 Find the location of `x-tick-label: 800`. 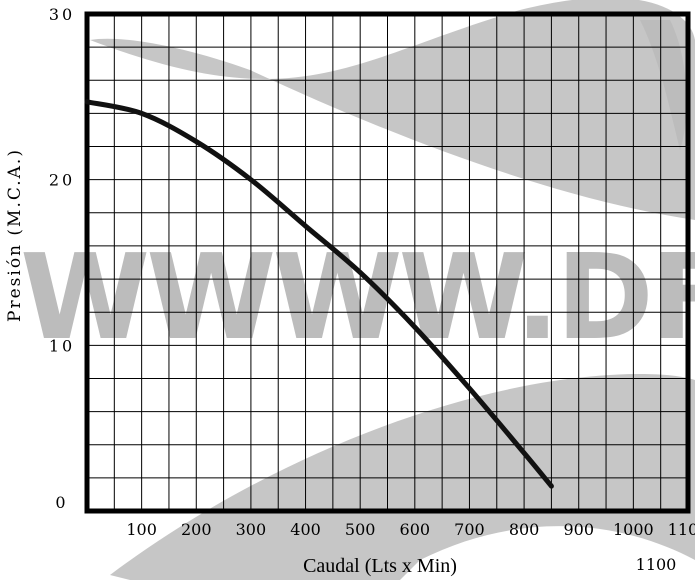

x-tick-label: 800 is located at coordinates (524, 529).